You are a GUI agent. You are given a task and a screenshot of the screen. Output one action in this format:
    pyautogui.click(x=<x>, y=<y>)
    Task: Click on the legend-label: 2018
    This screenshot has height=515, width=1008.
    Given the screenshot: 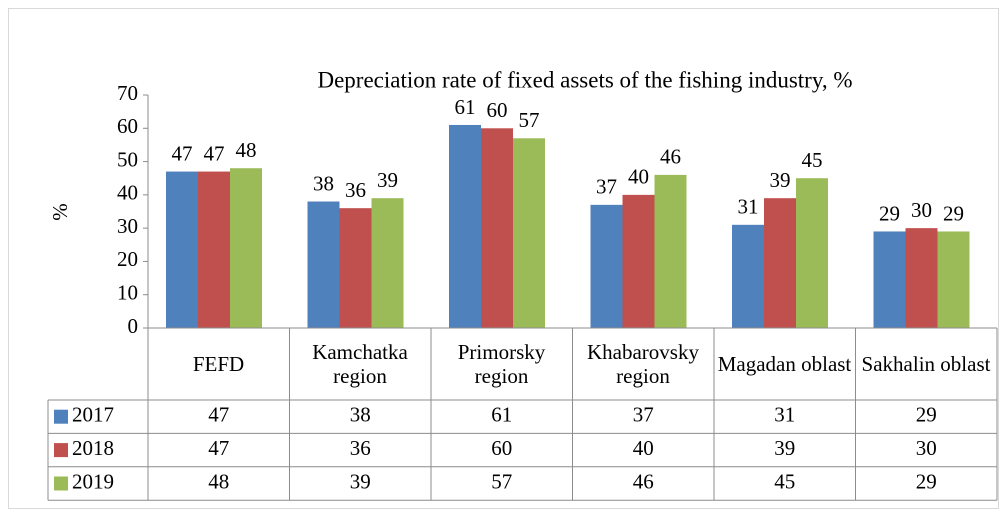 What is the action you would take?
    pyautogui.click(x=93, y=448)
    